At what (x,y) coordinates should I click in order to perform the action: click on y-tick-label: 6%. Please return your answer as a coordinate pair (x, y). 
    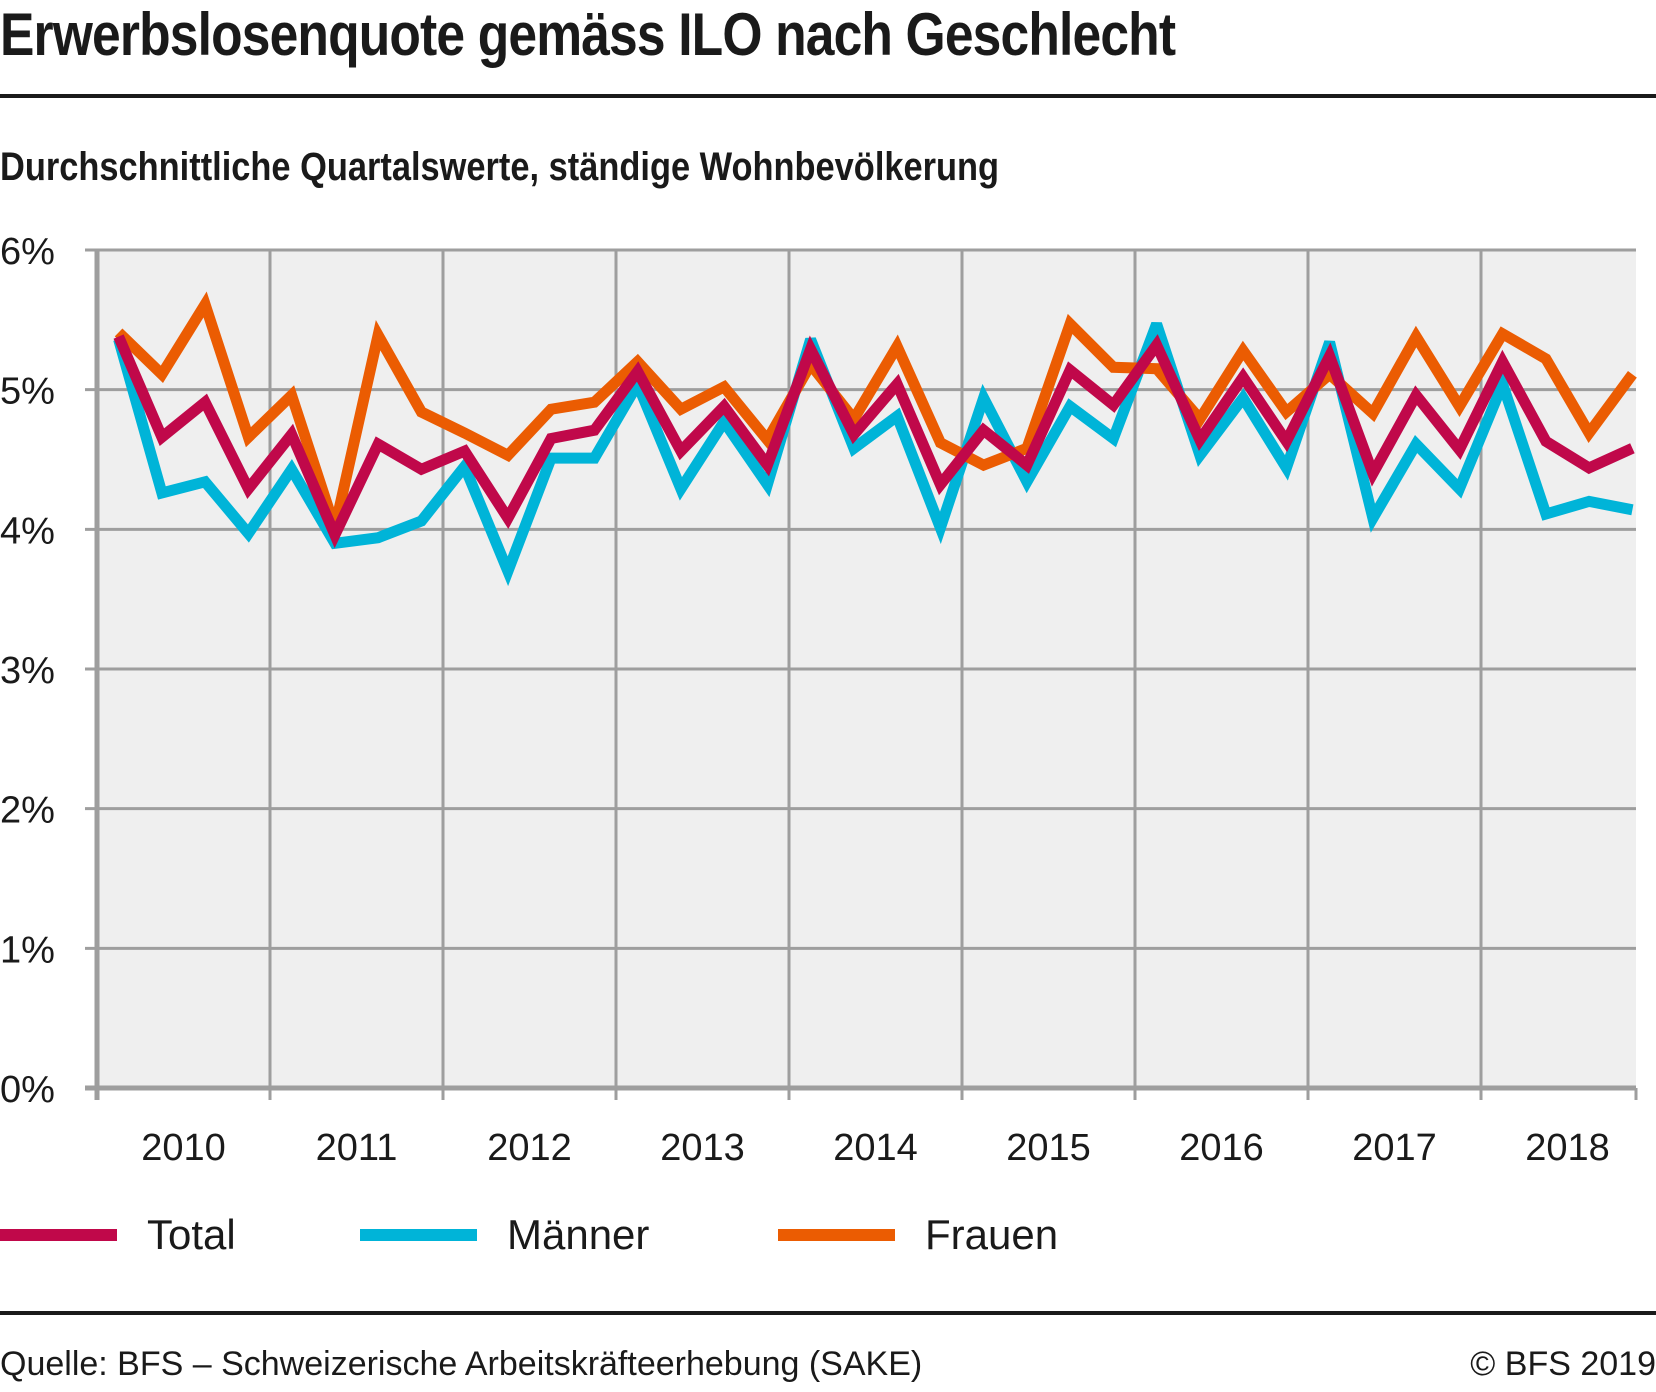
    Looking at the image, I should click on (27, 252).